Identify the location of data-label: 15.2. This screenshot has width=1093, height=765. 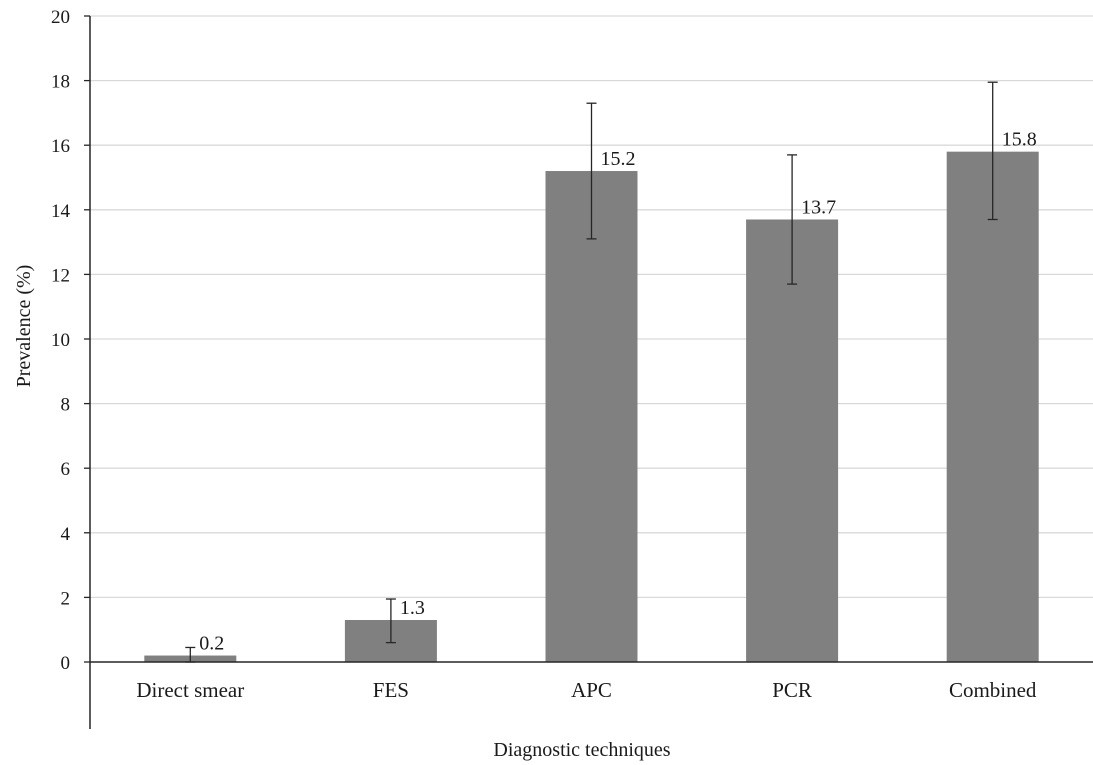
(618, 159).